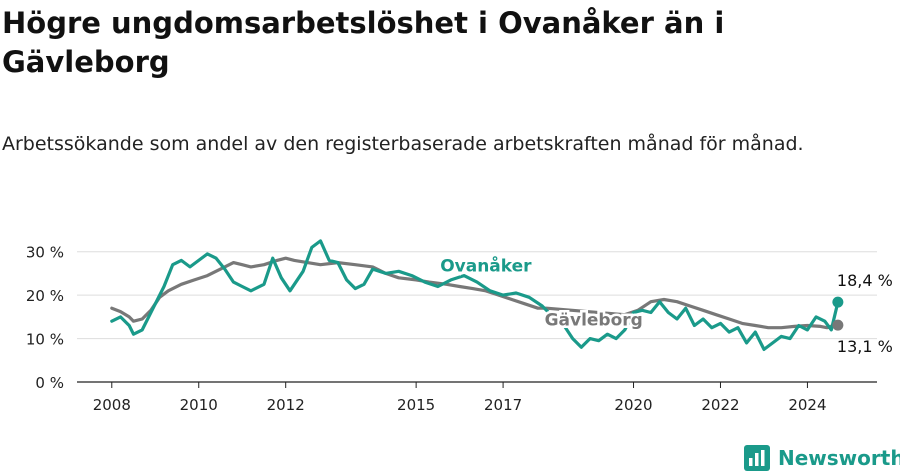 The image size is (900, 474). Describe the element at coordinates (45, 253) in the screenshot. I see `y-tick-label: 30 %` at that location.